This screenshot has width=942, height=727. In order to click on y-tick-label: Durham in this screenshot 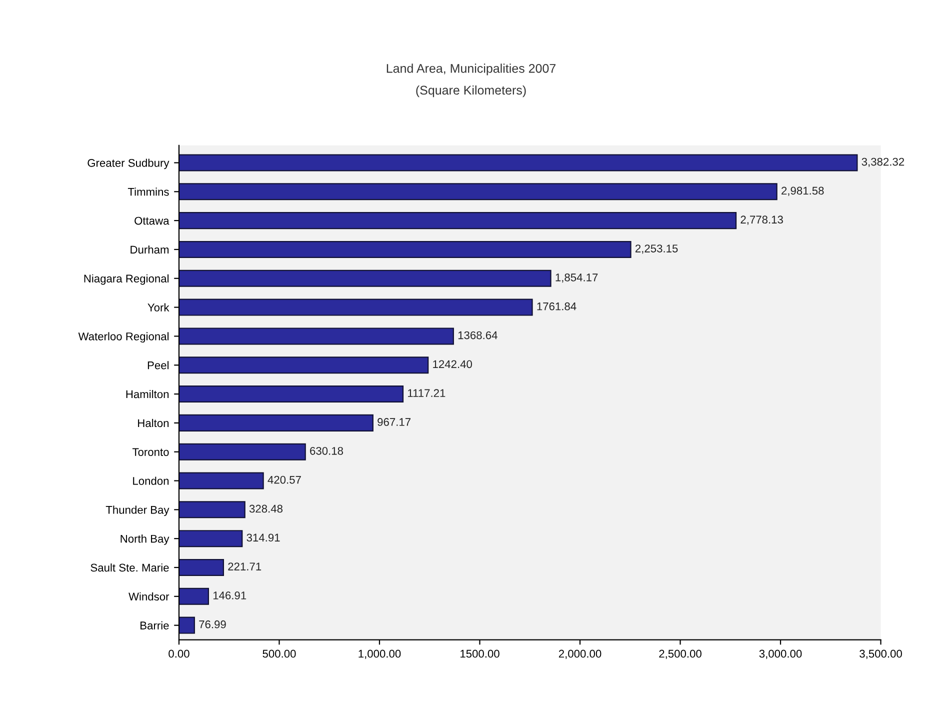, I will do `click(149, 249)`.